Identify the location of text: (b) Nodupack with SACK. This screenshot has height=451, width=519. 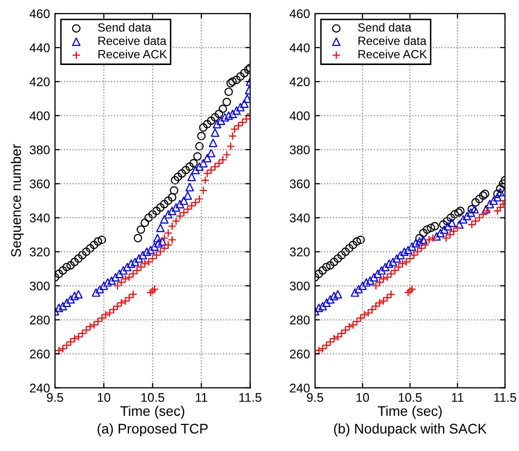
(410, 429).